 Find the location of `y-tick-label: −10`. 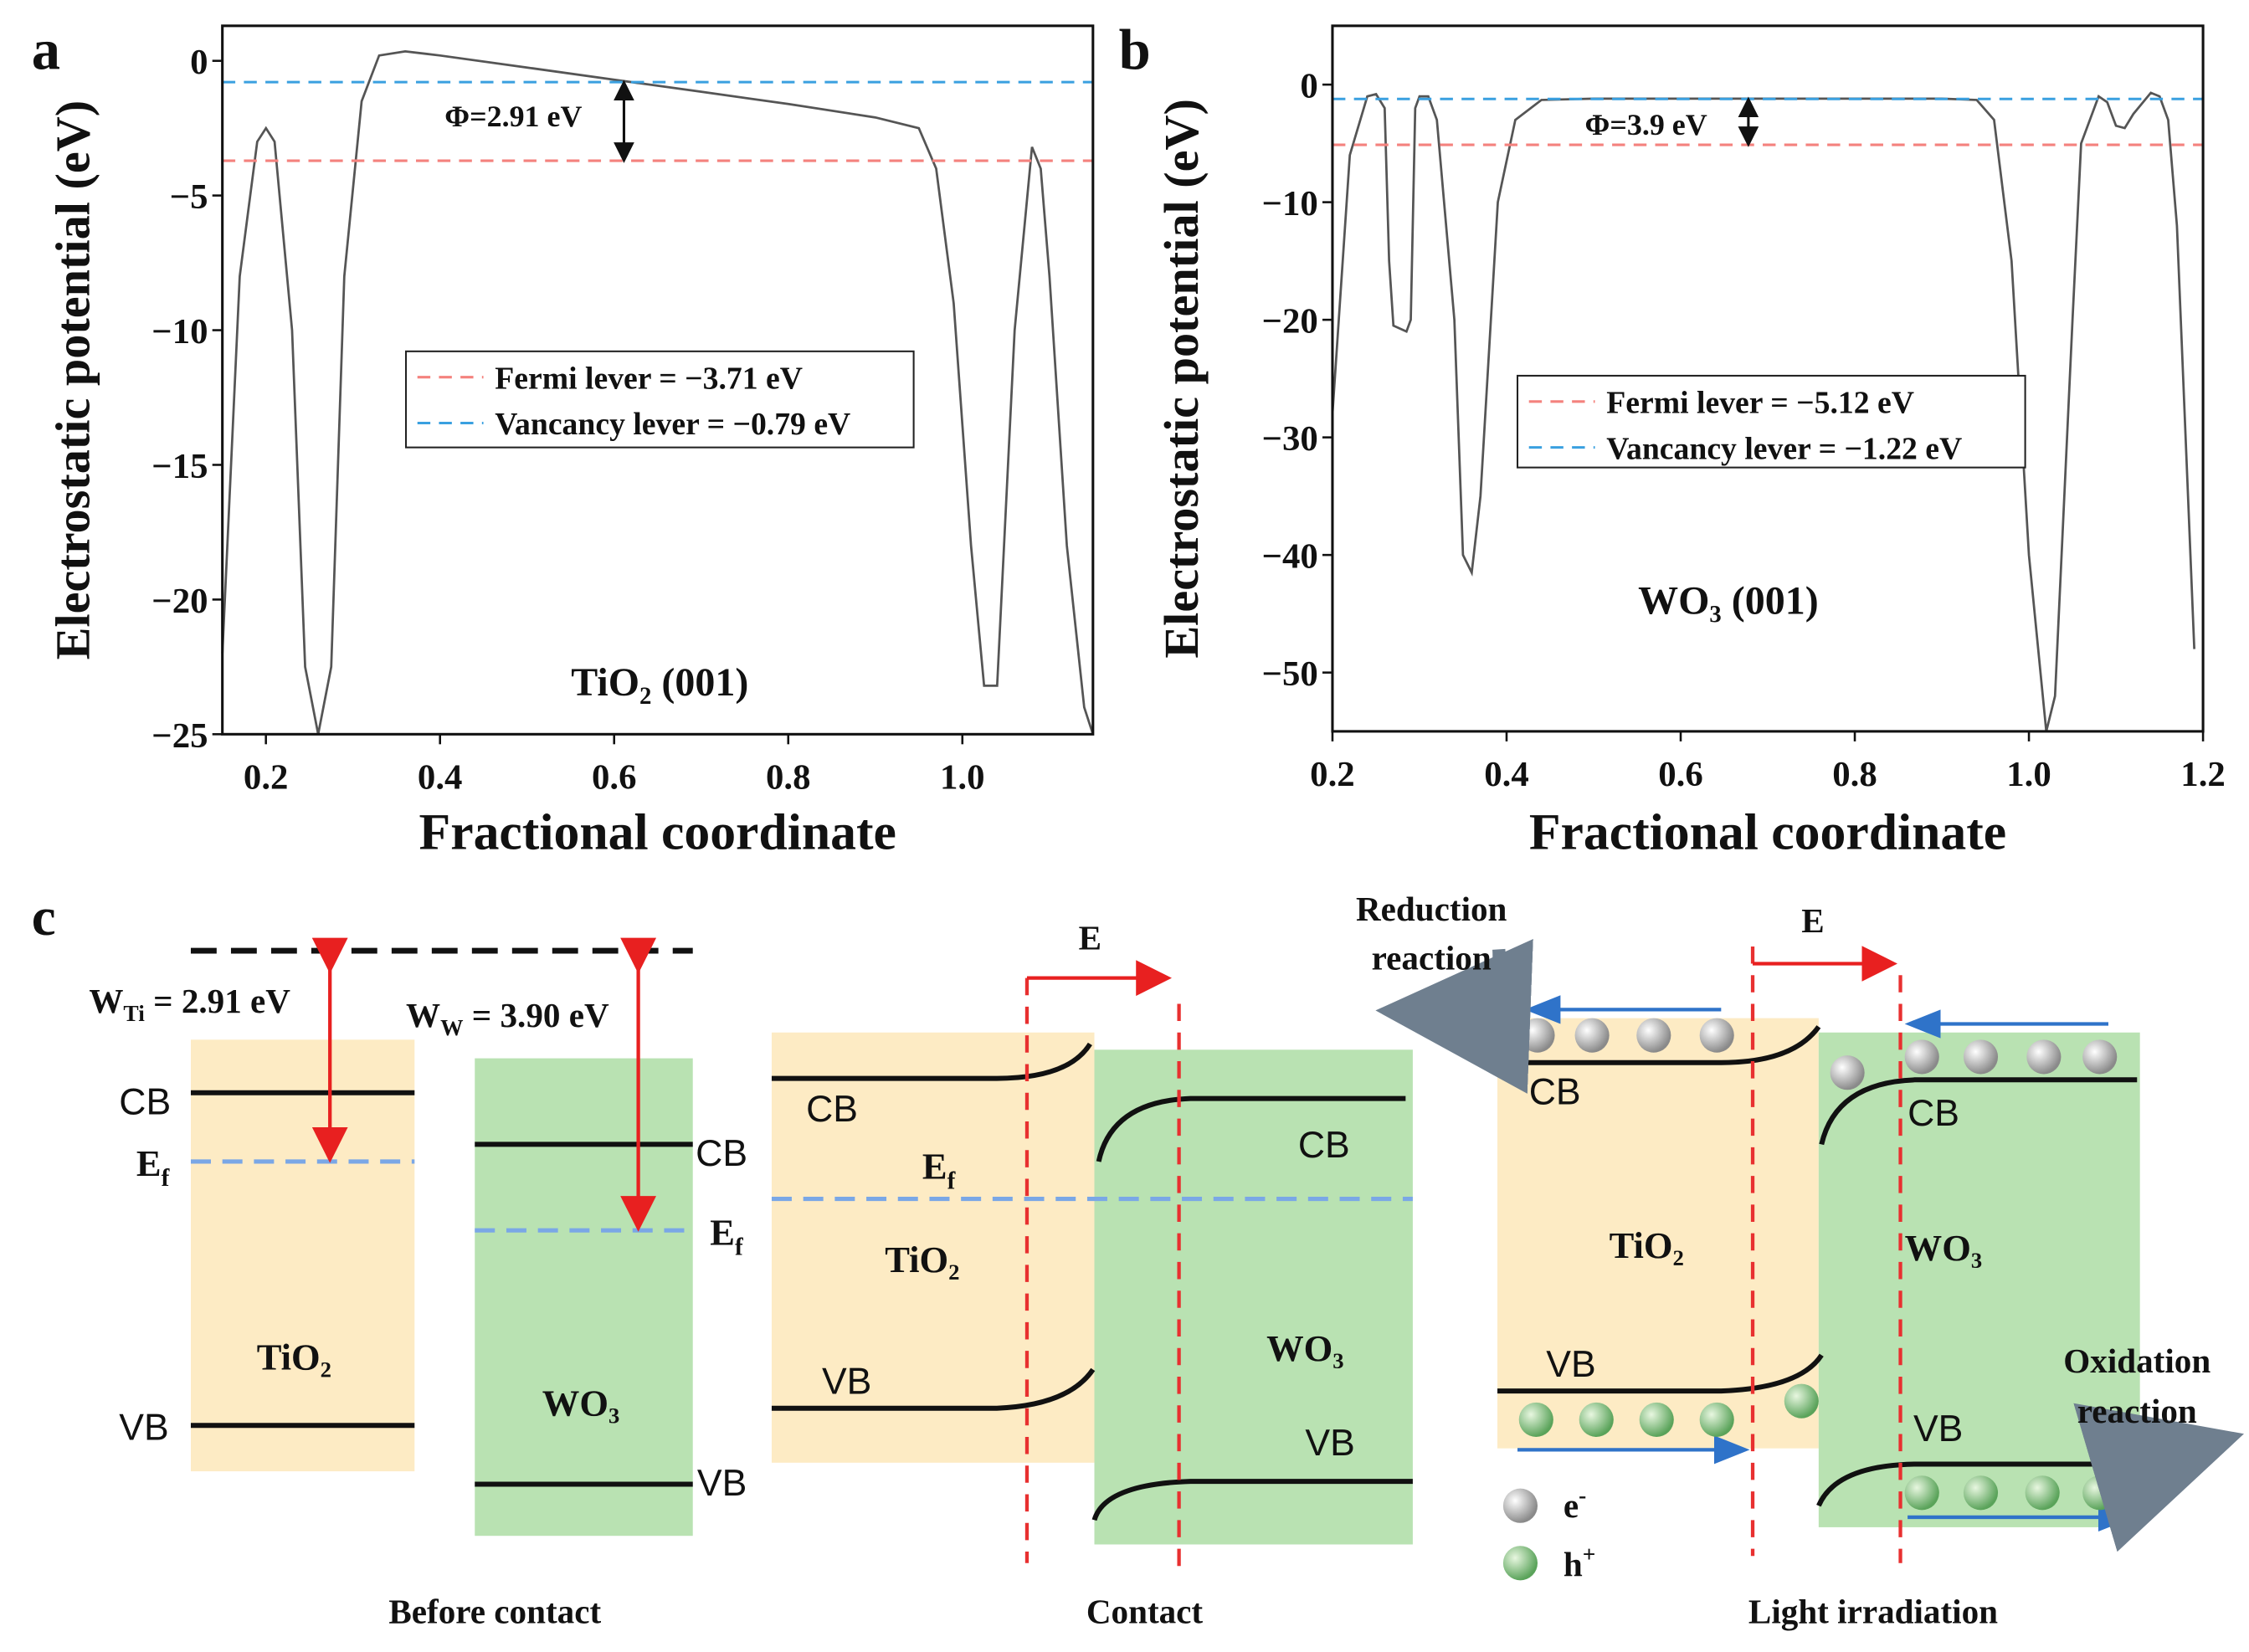

y-tick-label: −10 is located at coordinates (1290, 203).